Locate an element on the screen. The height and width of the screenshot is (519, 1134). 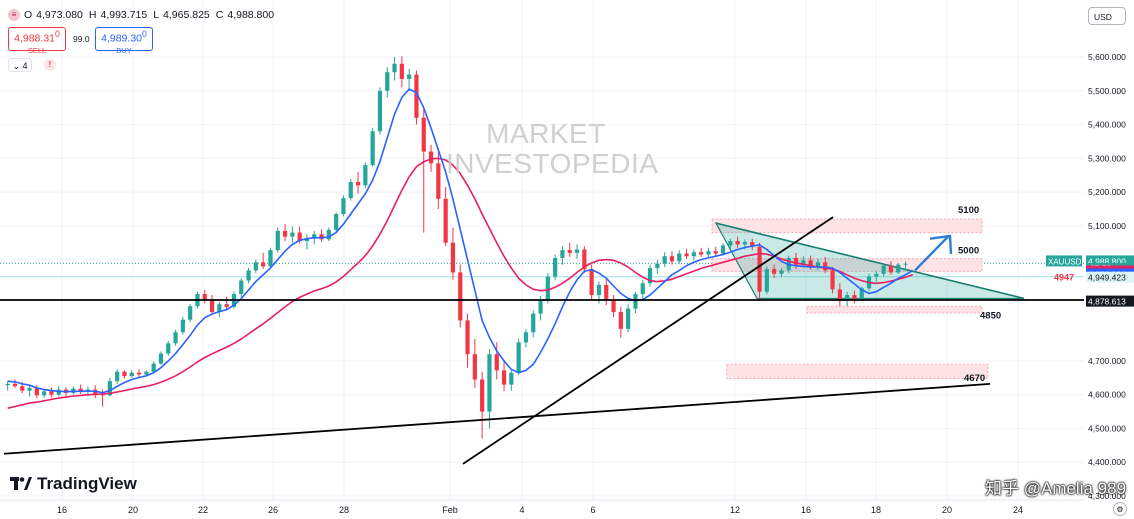
level-label-5000: 5000 is located at coordinates (968, 251).